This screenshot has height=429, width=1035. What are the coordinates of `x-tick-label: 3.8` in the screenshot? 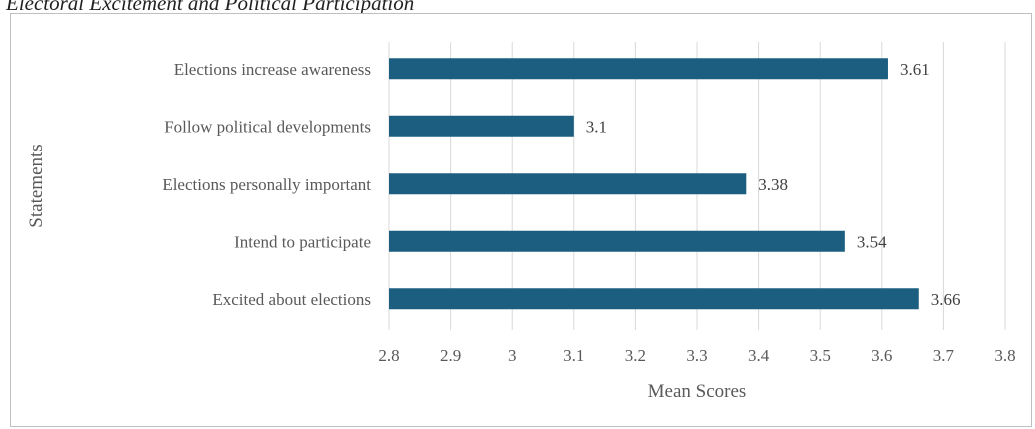 It's located at (1004, 355).